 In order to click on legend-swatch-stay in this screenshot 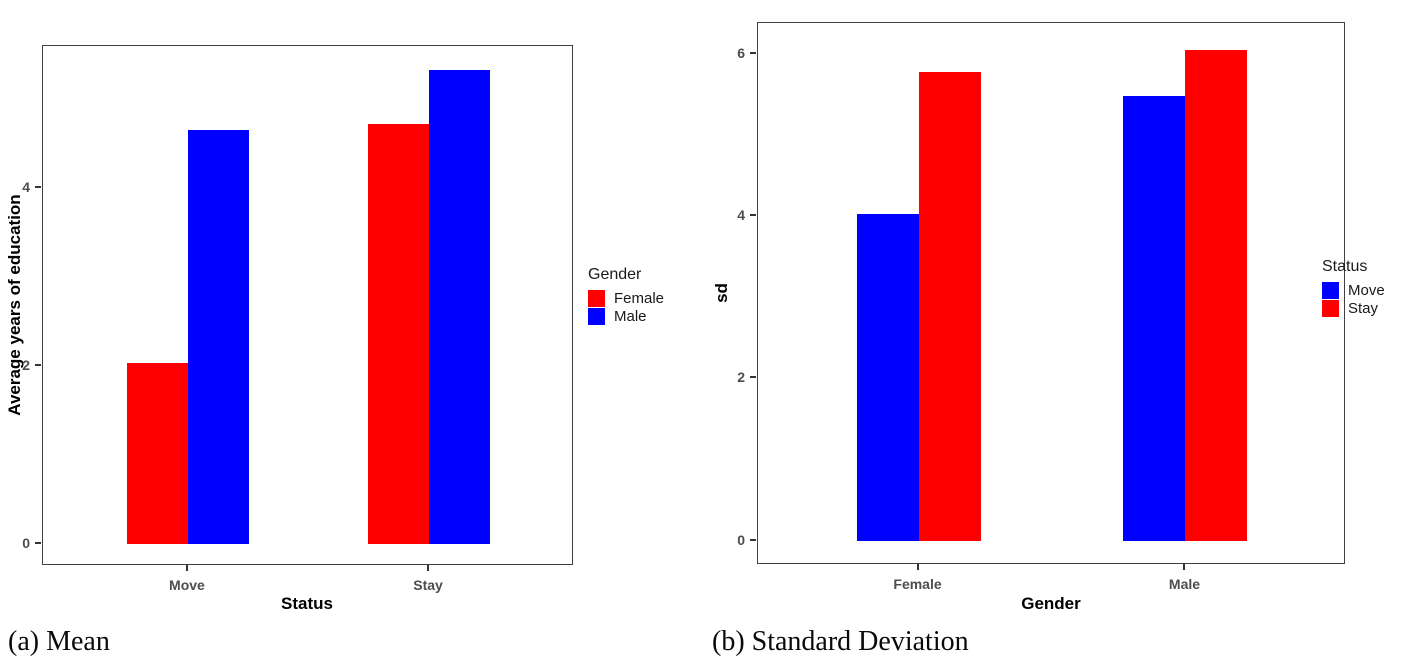, I will do `click(1330, 308)`.